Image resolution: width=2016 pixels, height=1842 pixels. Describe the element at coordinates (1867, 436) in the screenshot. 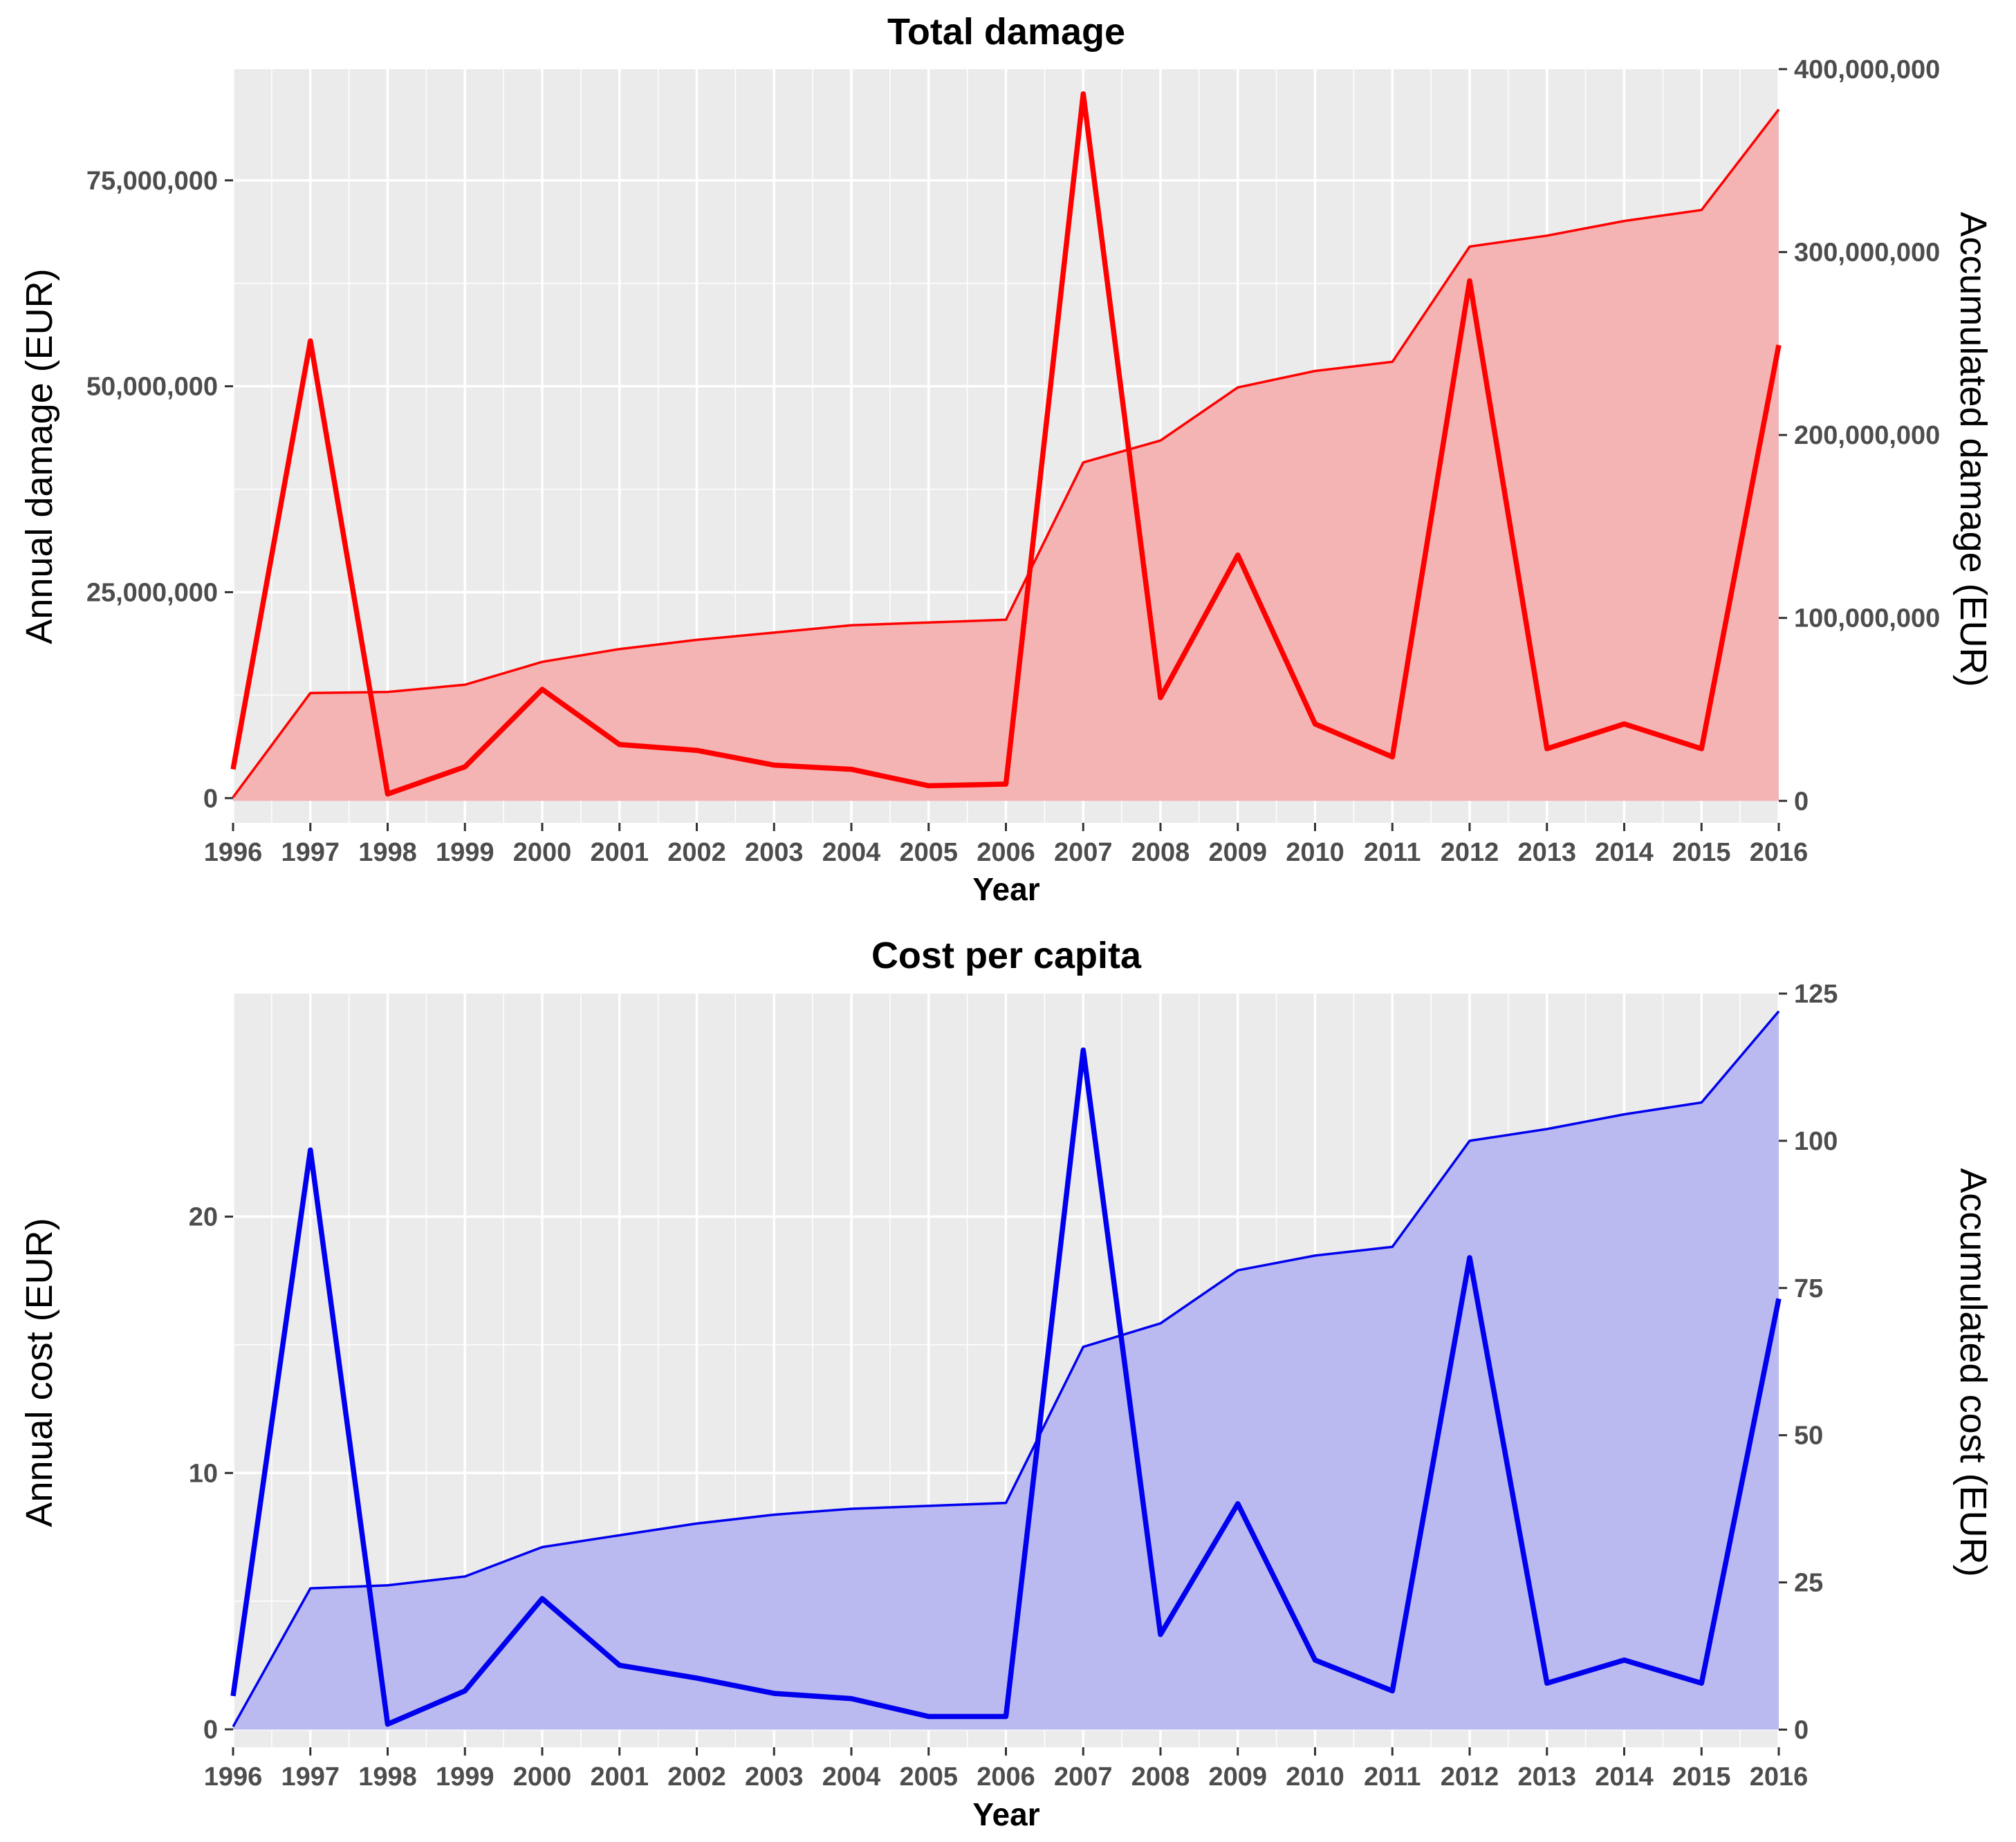

I see `y-tick-label: 200,000,000` at that location.